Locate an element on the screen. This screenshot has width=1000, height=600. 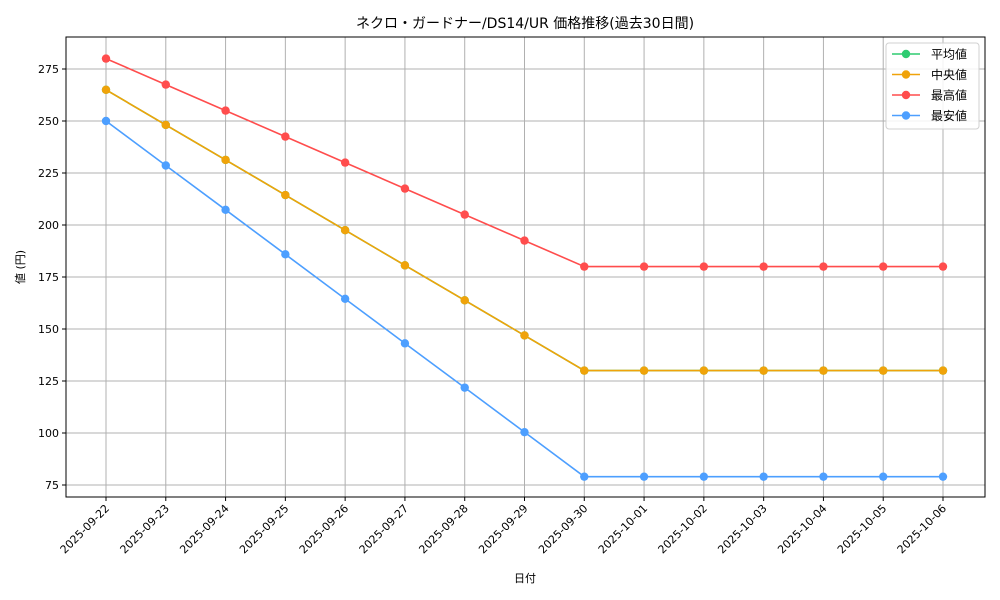
y-axis-ticks: 75 100 125 150 175 200 225 250 275 is located at coordinates (52, 277).